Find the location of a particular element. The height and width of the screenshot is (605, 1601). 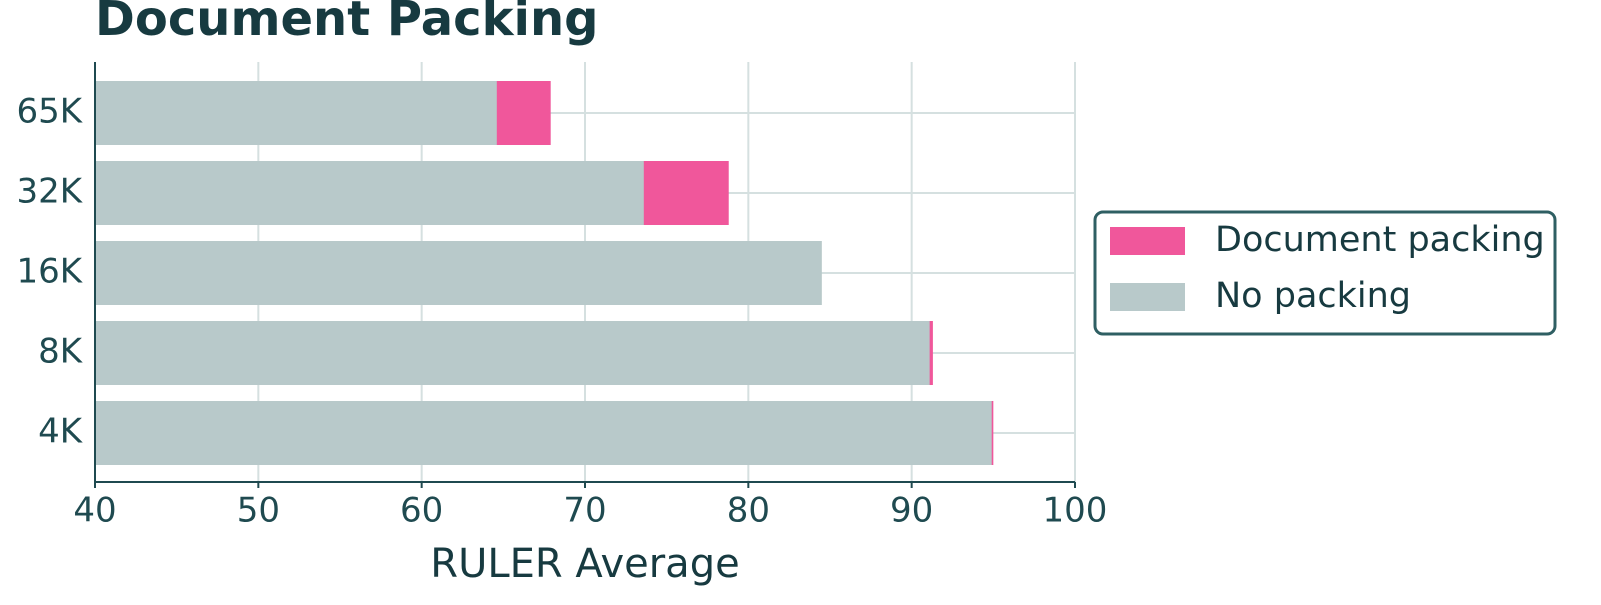

y-tick-label: 8K is located at coordinates (61, 352).